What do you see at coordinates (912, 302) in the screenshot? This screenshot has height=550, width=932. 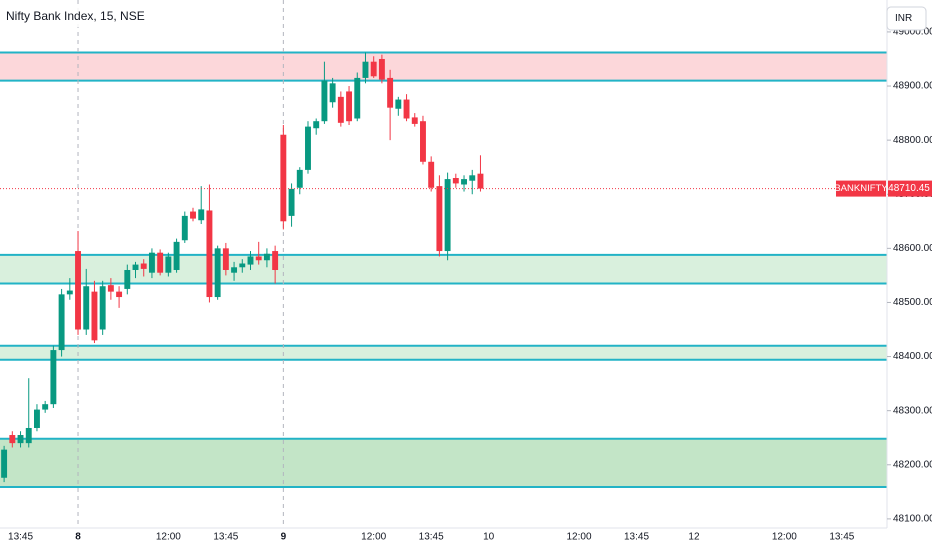 I see `y-tick-label: 48500.00` at bounding box center [912, 302].